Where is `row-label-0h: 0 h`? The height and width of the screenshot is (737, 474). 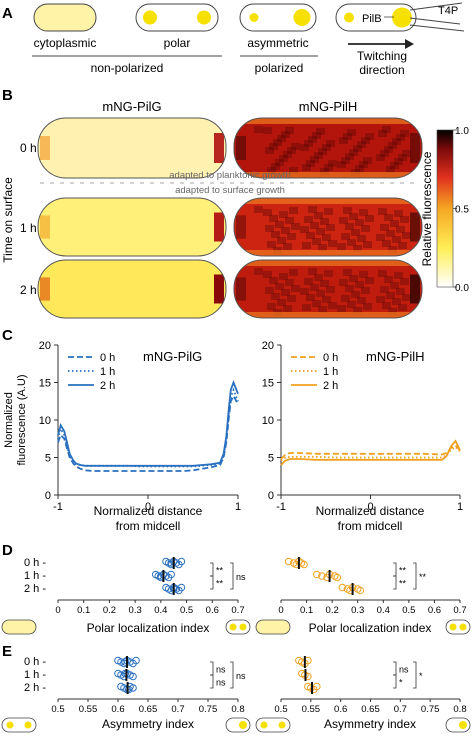
row-label-0h: 0 h is located at coordinates (28, 148).